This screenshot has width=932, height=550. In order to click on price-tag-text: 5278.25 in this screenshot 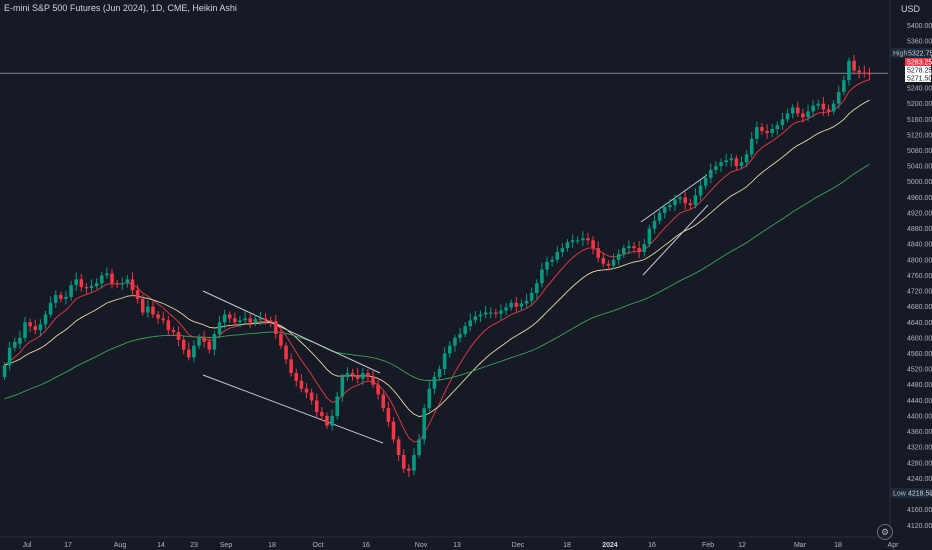, I will do `click(919, 71)`.